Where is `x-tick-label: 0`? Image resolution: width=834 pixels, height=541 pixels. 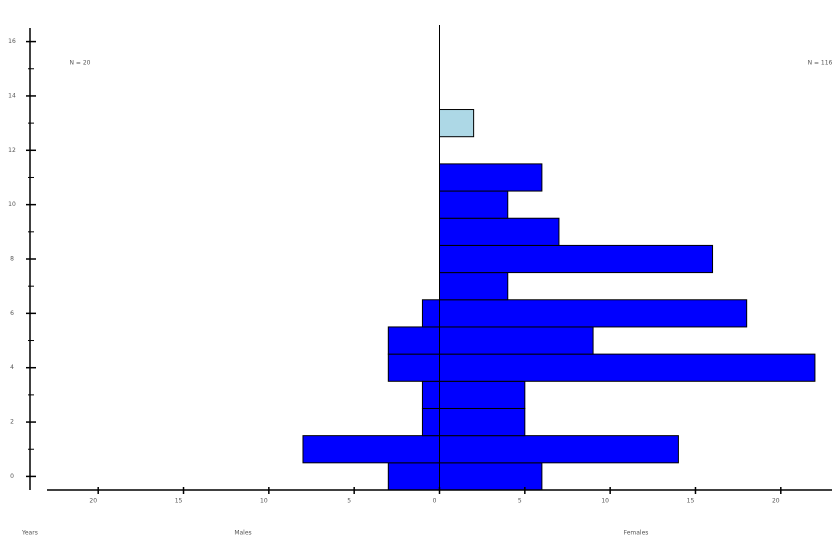 x-tick-label: 0 is located at coordinates (435, 501).